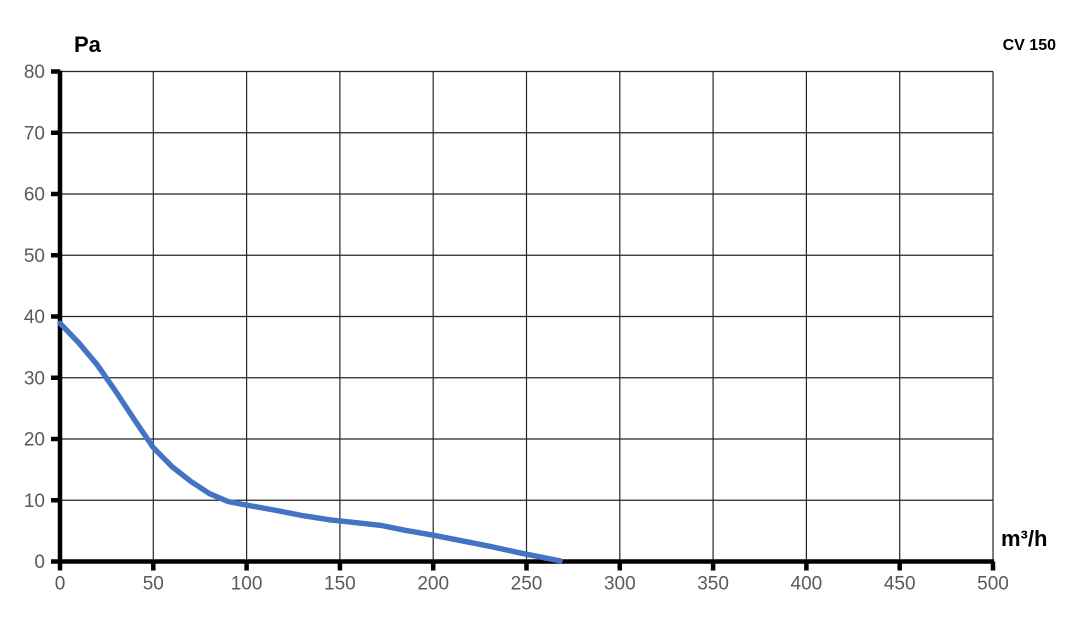  Describe the element at coordinates (34, 133) in the screenshot. I see `y-tick-label: 70` at that location.